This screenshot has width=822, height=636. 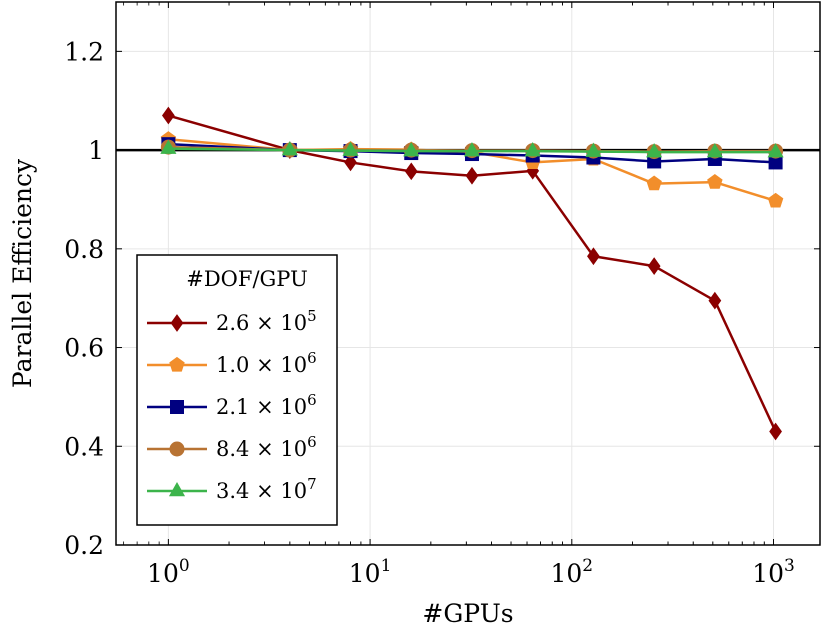 I want to click on y-tick-label: 1.2, so click(x=84, y=51).